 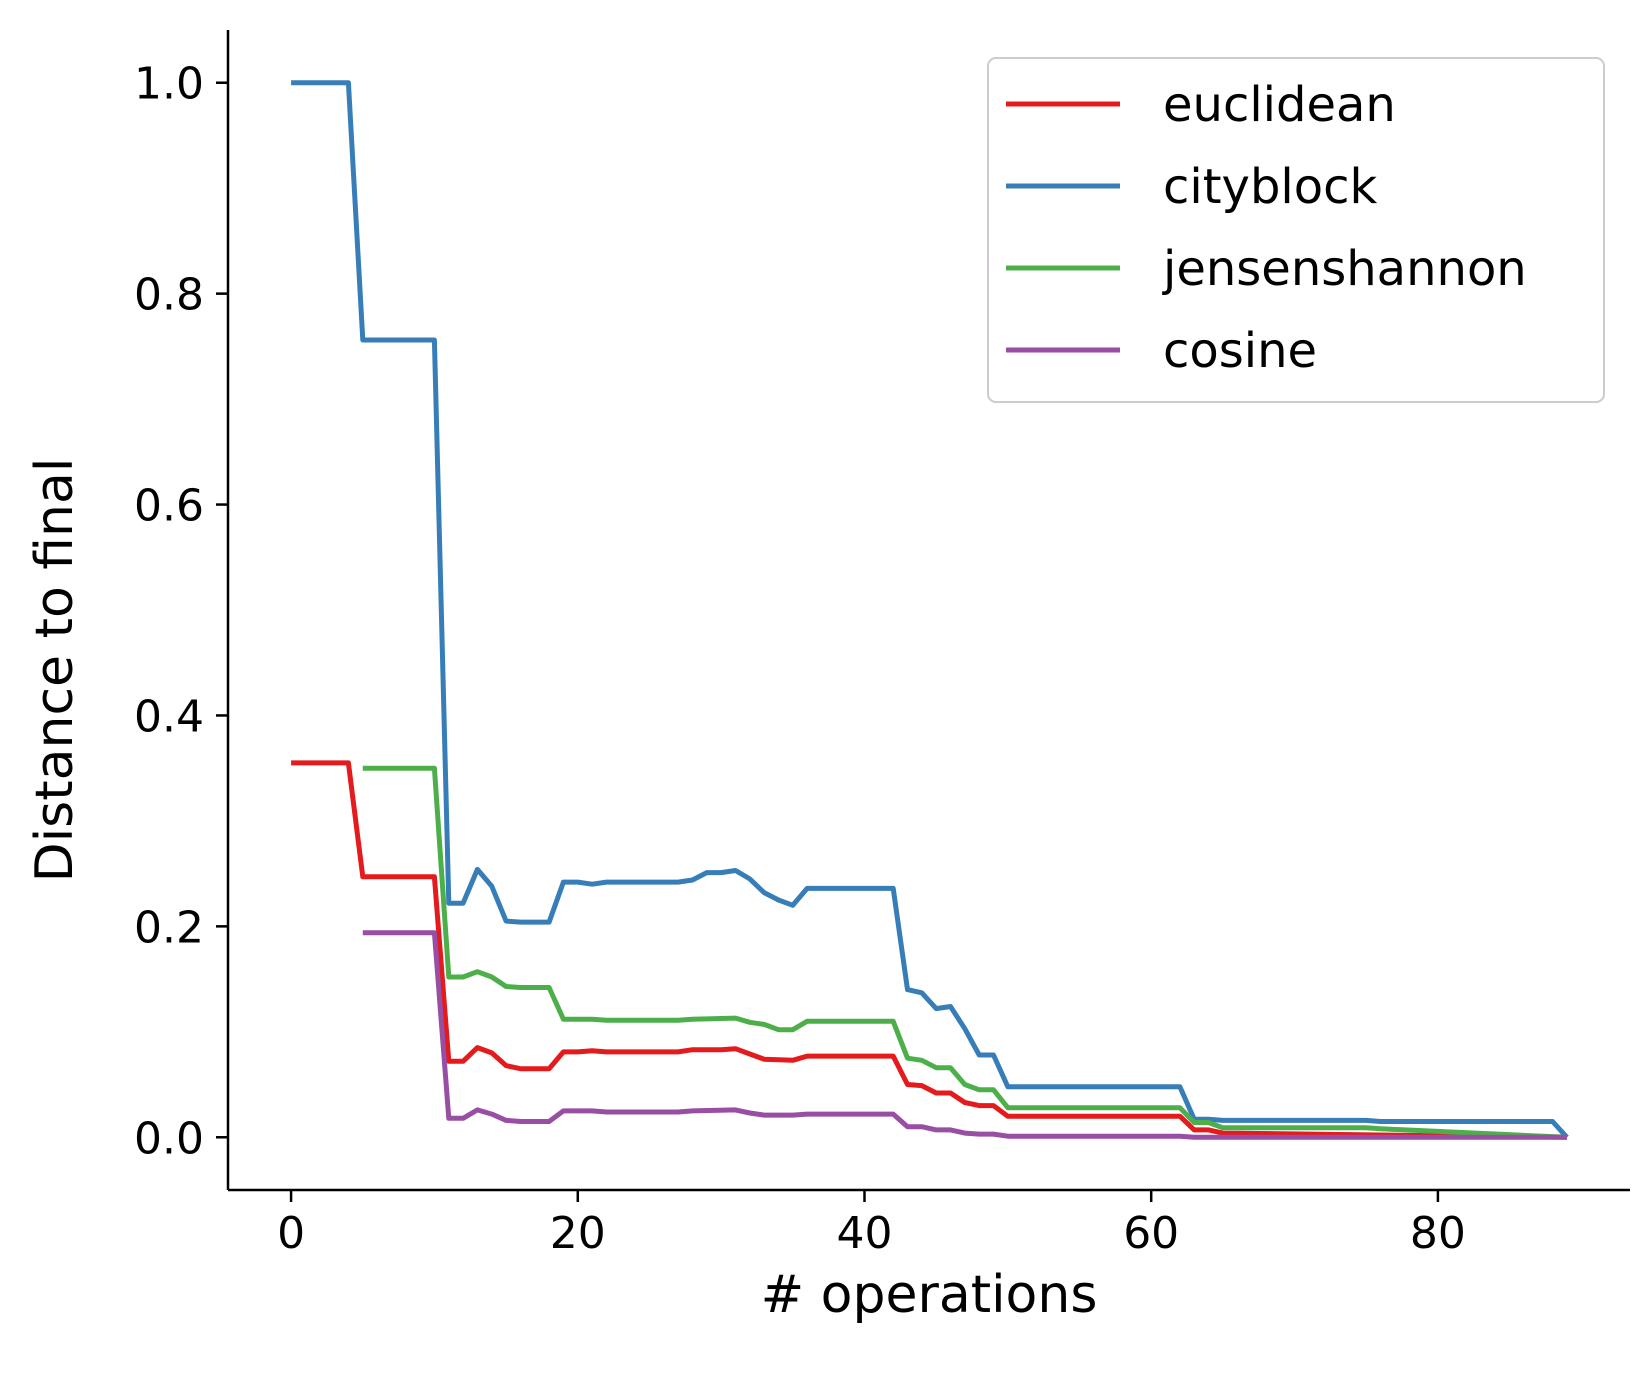 What do you see at coordinates (929, 1295) in the screenshot?
I see `x-axis-label: # operations` at bounding box center [929, 1295].